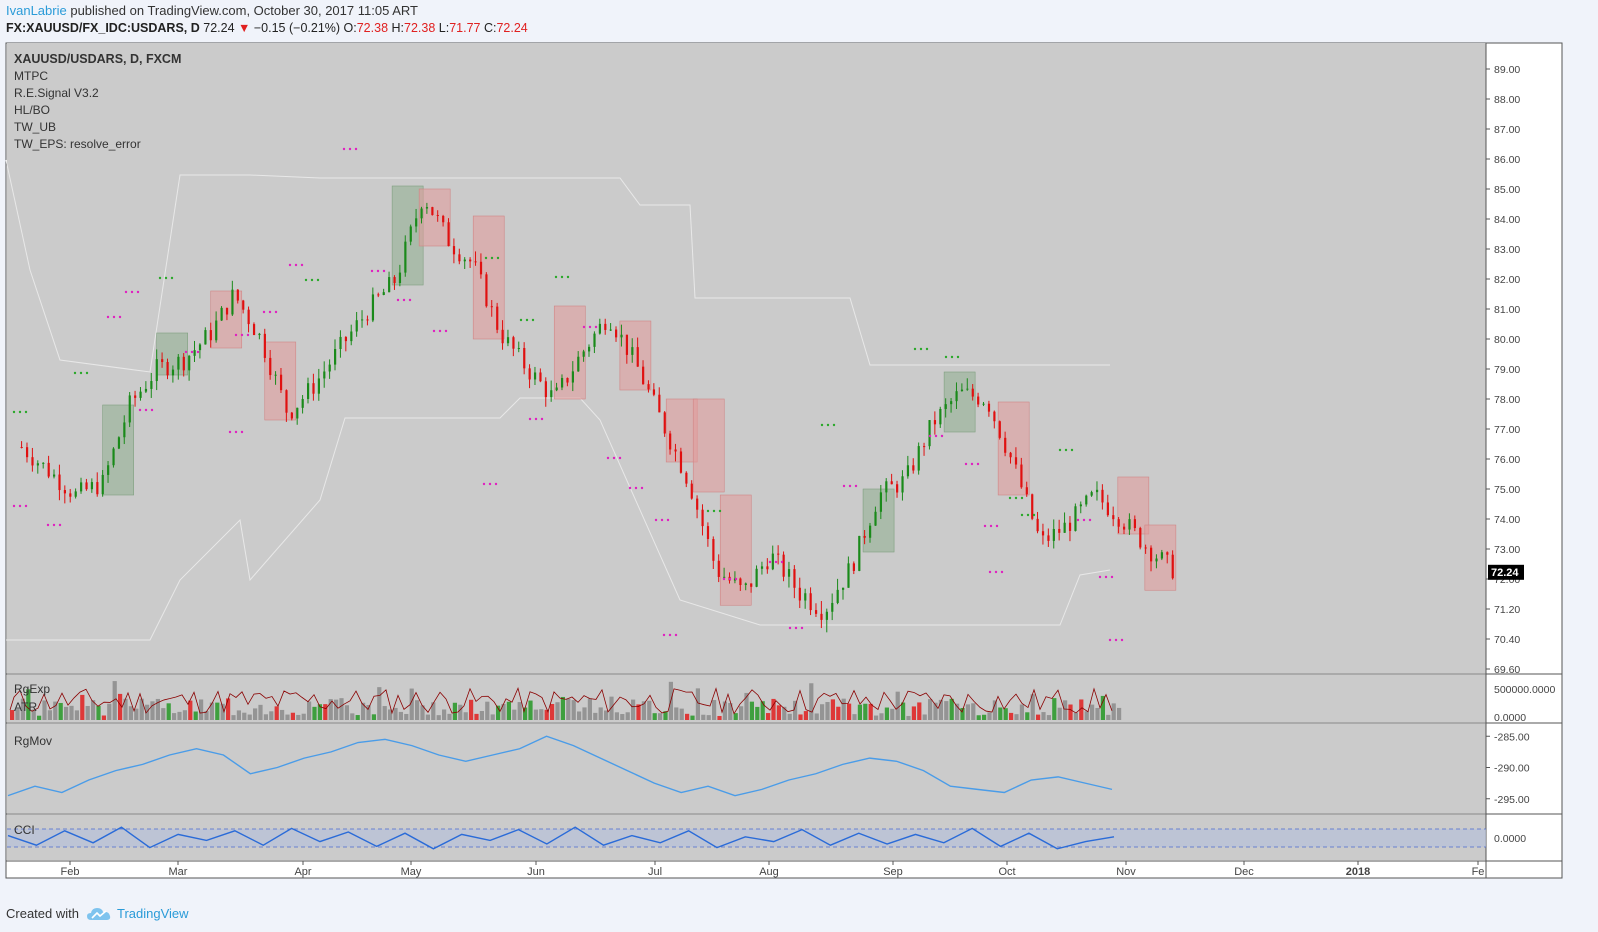  What do you see at coordinates (137, 913) in the screenshot?
I see `tradingview-link: TradingView` at bounding box center [137, 913].